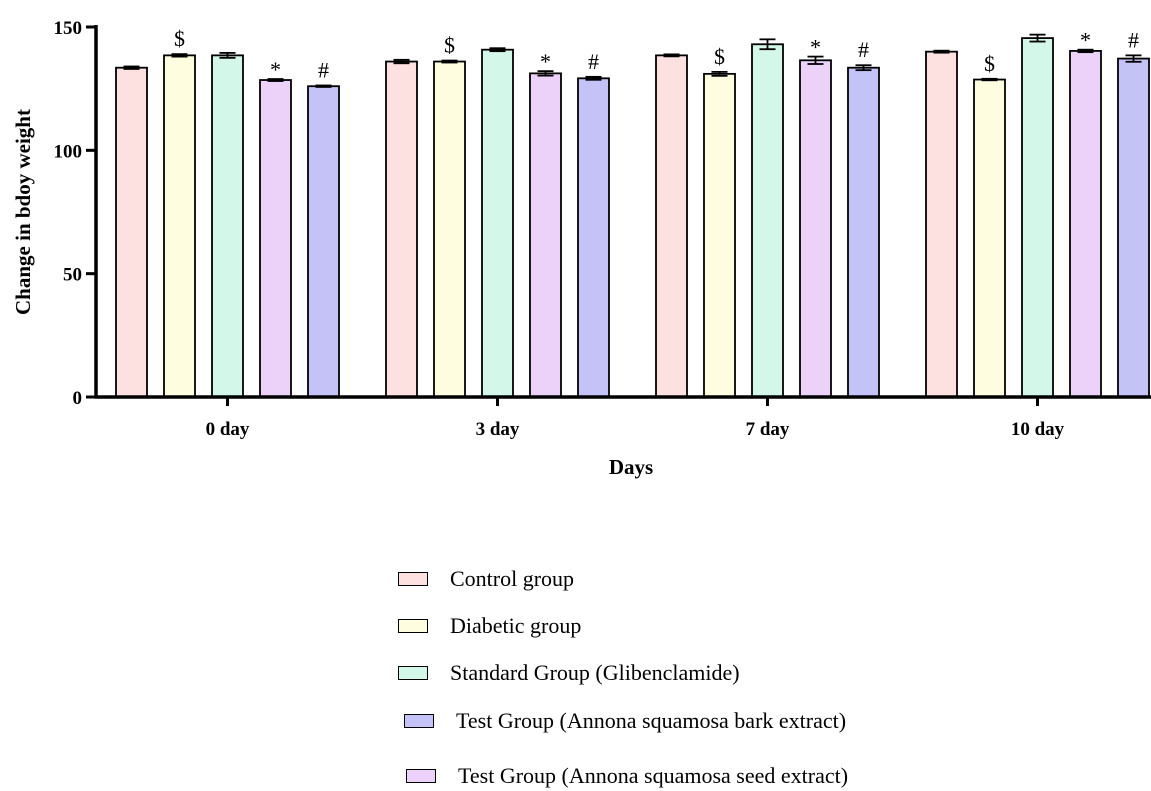 The image size is (1151, 791). Describe the element at coordinates (595, 673) in the screenshot. I see `legend-label: Standard Group (Glibenclamide)` at that location.